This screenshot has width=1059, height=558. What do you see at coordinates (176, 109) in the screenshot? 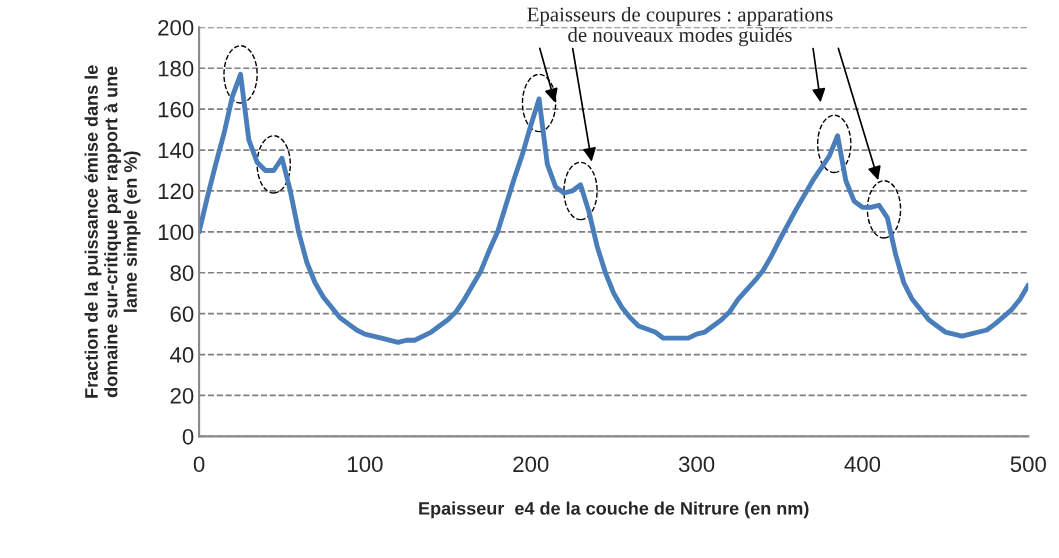
I see `y-tick-label: 160` at bounding box center [176, 109].